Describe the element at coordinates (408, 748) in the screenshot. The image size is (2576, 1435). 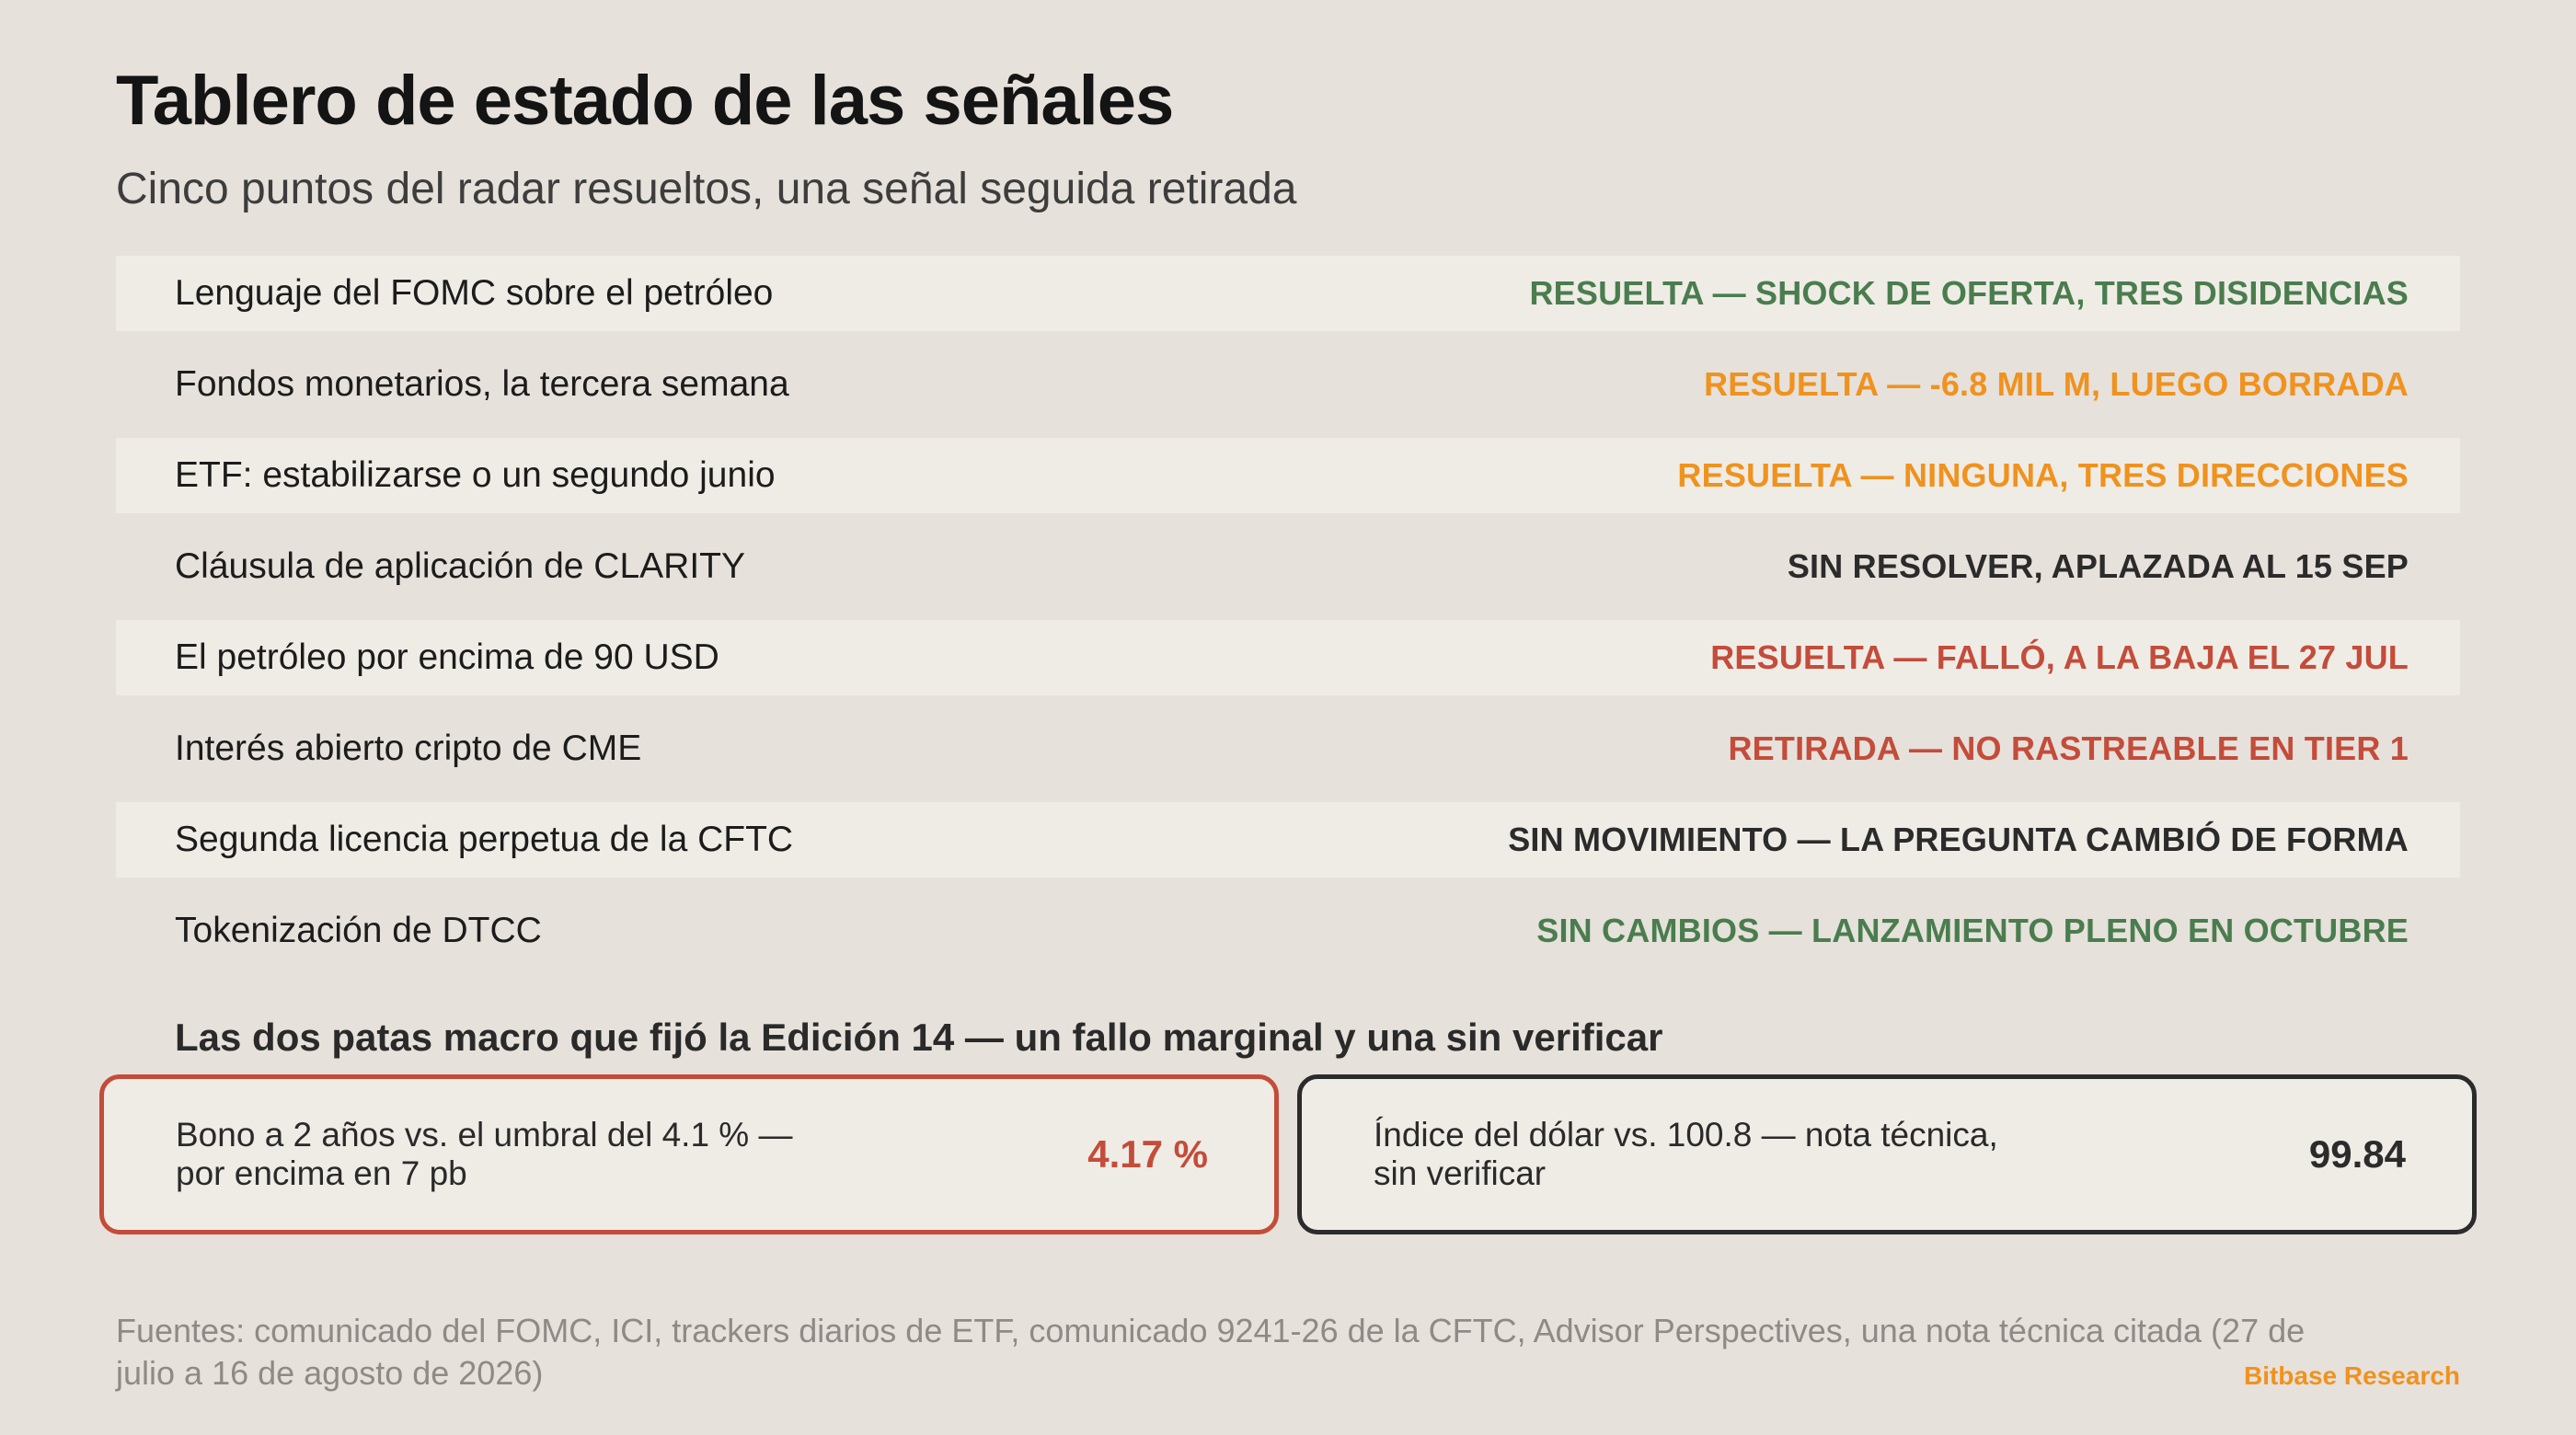
I see `row-label: Interés abierto cripto de CME` at that location.